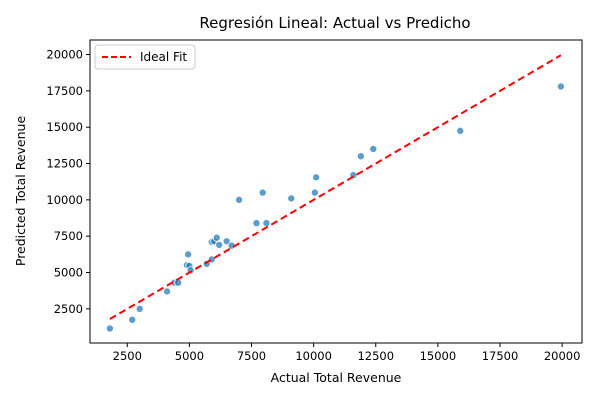  What do you see at coordinates (64, 91) in the screenshot?
I see `y-tick-label-17500: 17500` at bounding box center [64, 91].